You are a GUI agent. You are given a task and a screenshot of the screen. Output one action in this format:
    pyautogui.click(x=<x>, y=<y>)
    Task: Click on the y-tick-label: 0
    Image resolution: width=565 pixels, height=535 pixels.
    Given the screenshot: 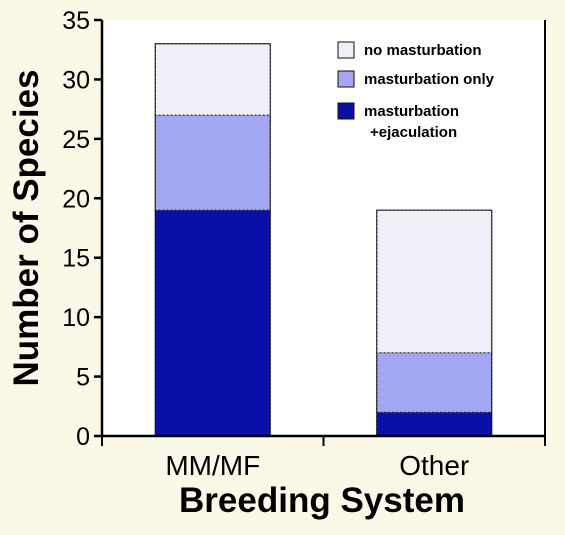 What is the action you would take?
    pyautogui.click(x=83, y=437)
    